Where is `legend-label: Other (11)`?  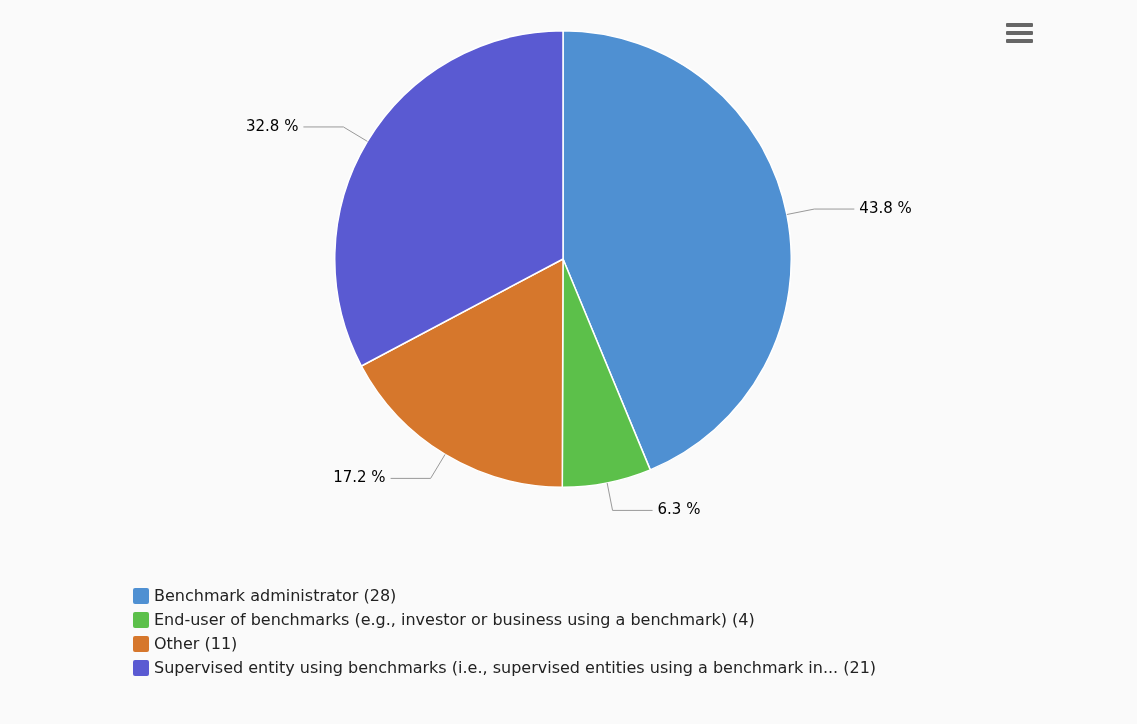
legend-label: Other (11) is located at coordinates (196, 644).